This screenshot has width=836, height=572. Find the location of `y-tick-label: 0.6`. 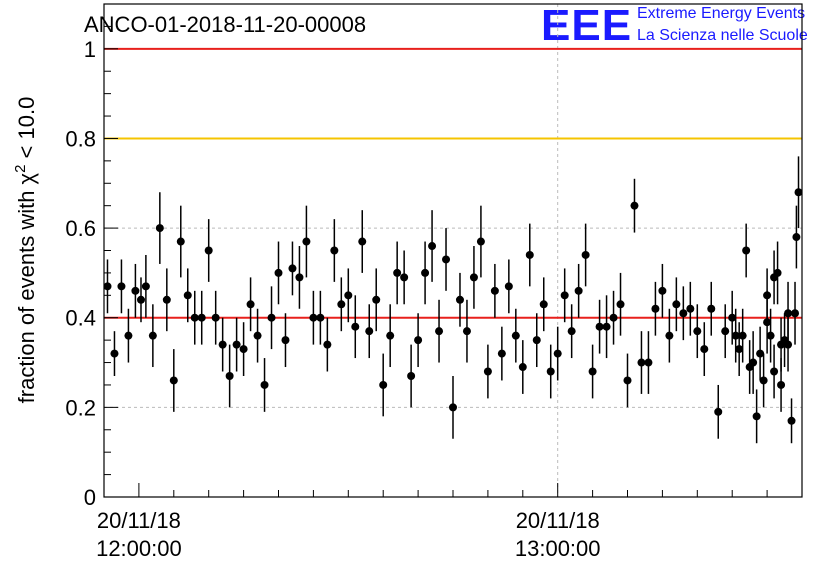

y-tick-label: 0.6 is located at coordinates (80, 228).